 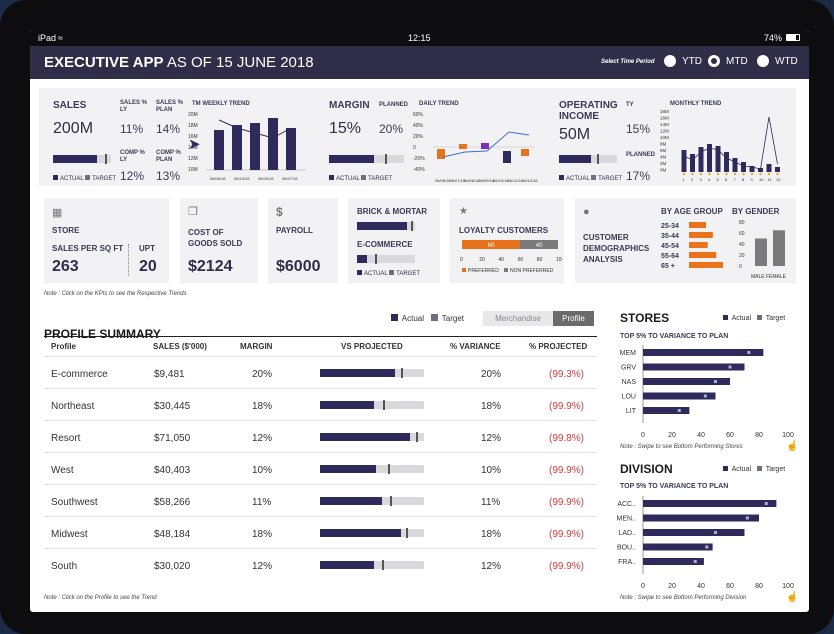 What do you see at coordinates (303, 240) in the screenshot?
I see `payroll-panel` at bounding box center [303, 240].